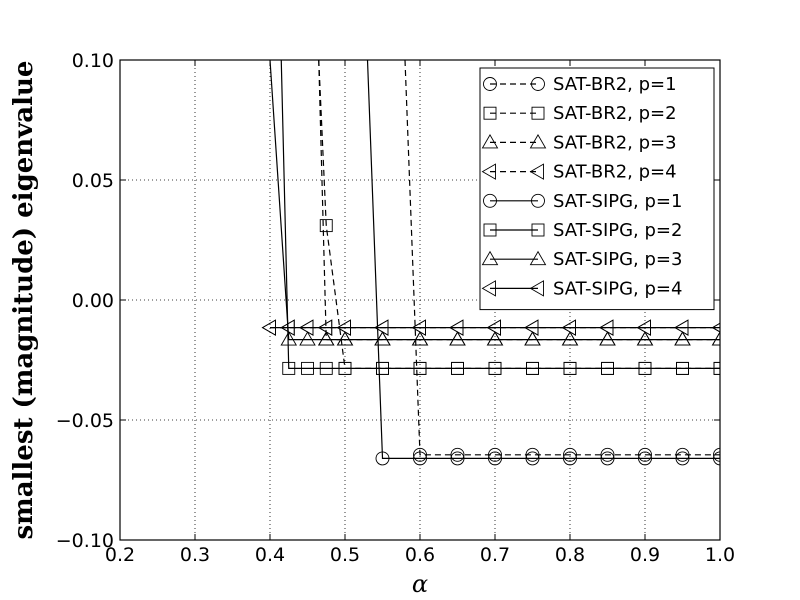 This screenshot has width=800, height=600. What do you see at coordinates (270, 555) in the screenshot?
I see `x-tick-label: 0.4` at bounding box center [270, 555].